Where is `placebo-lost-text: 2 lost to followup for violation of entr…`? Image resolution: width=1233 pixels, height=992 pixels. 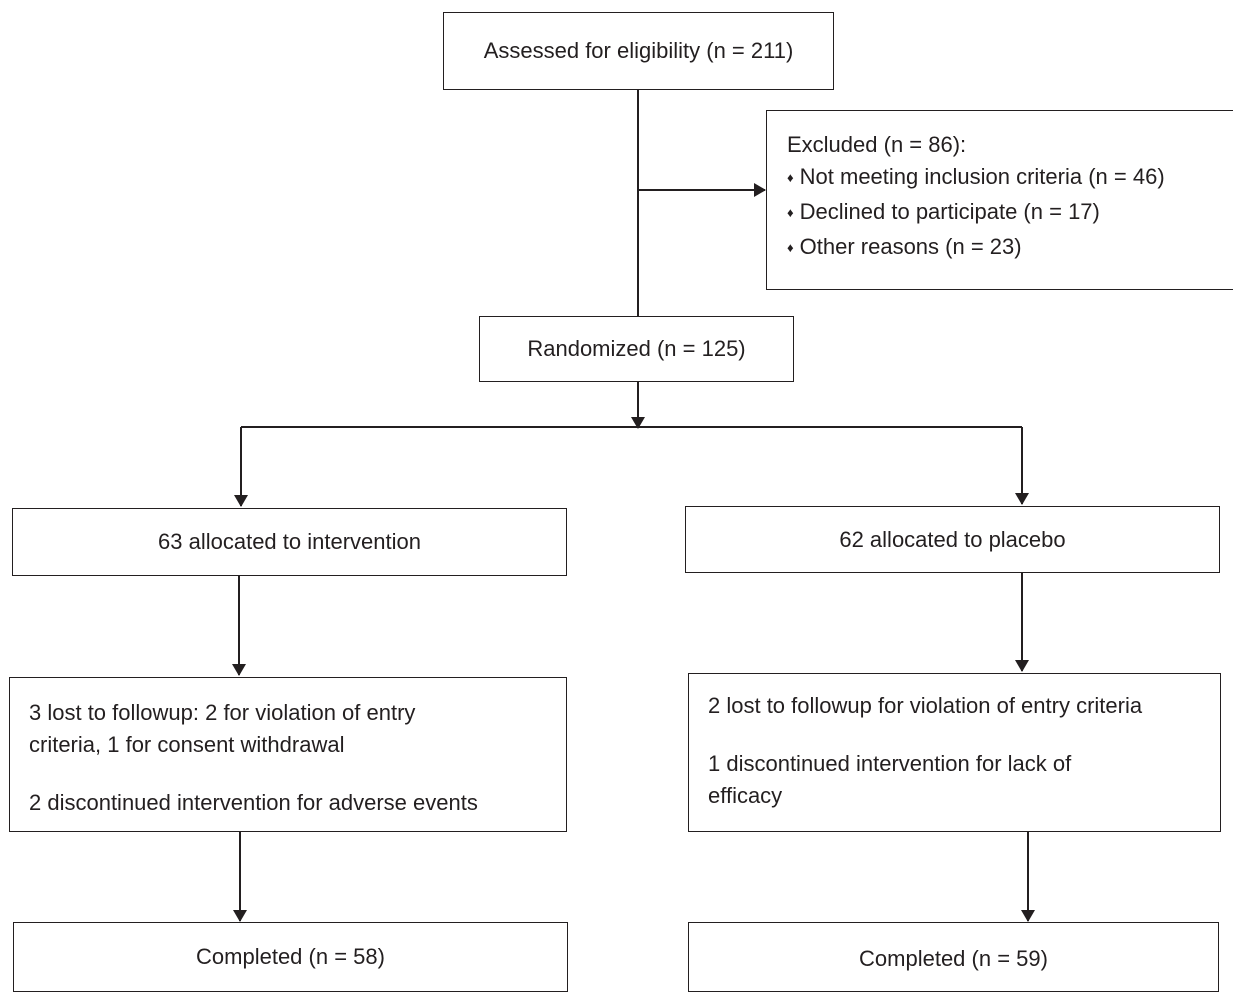 placebo-lost-text: 2 lost to followup for violation of entr… is located at coordinates (925, 705).